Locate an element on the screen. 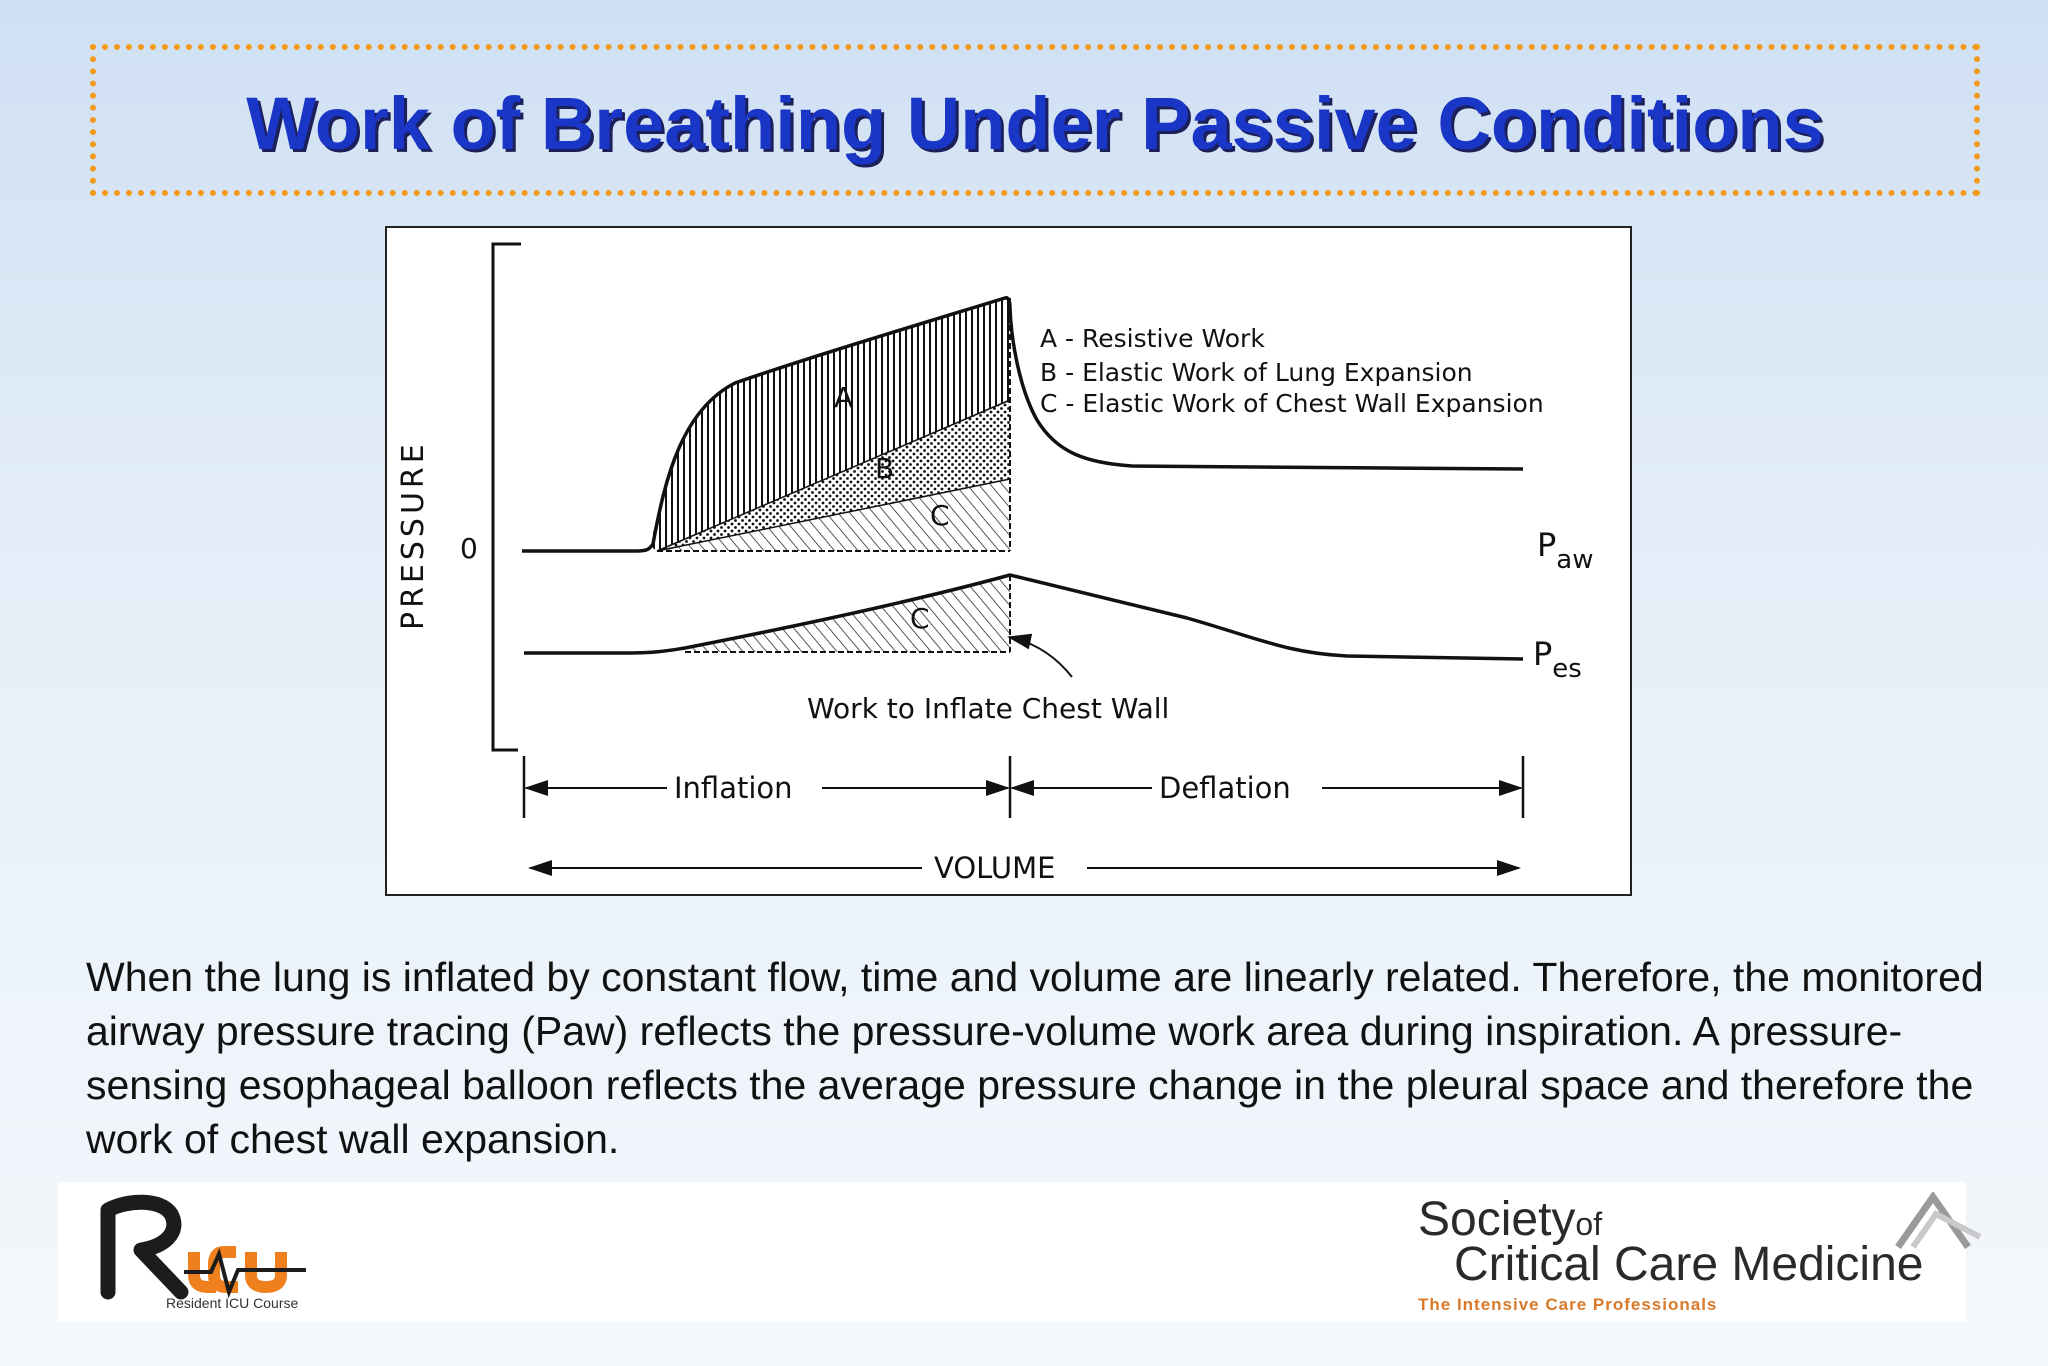 The width and height of the screenshot is (2048, 1366). sccm-tagline: The Intensive Care Professionals is located at coordinates (1568, 1304).